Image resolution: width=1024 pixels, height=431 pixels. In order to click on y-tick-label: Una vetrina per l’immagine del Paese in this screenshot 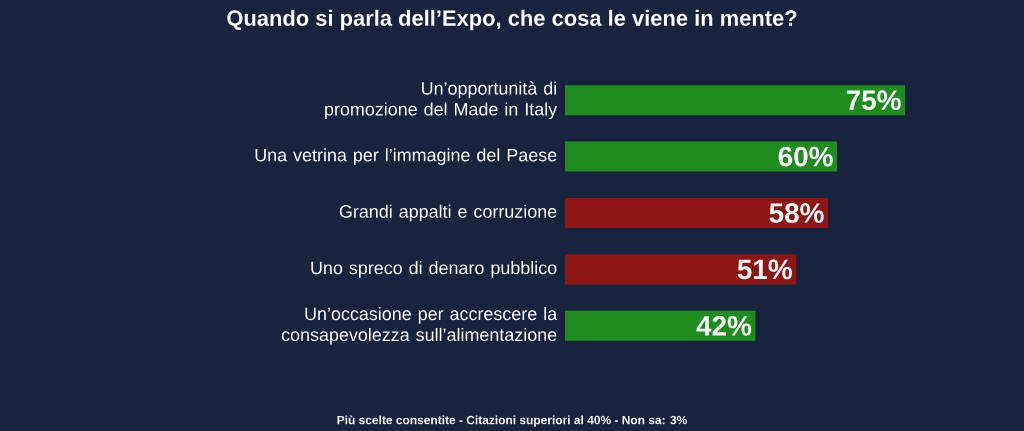, I will do `click(406, 156)`.